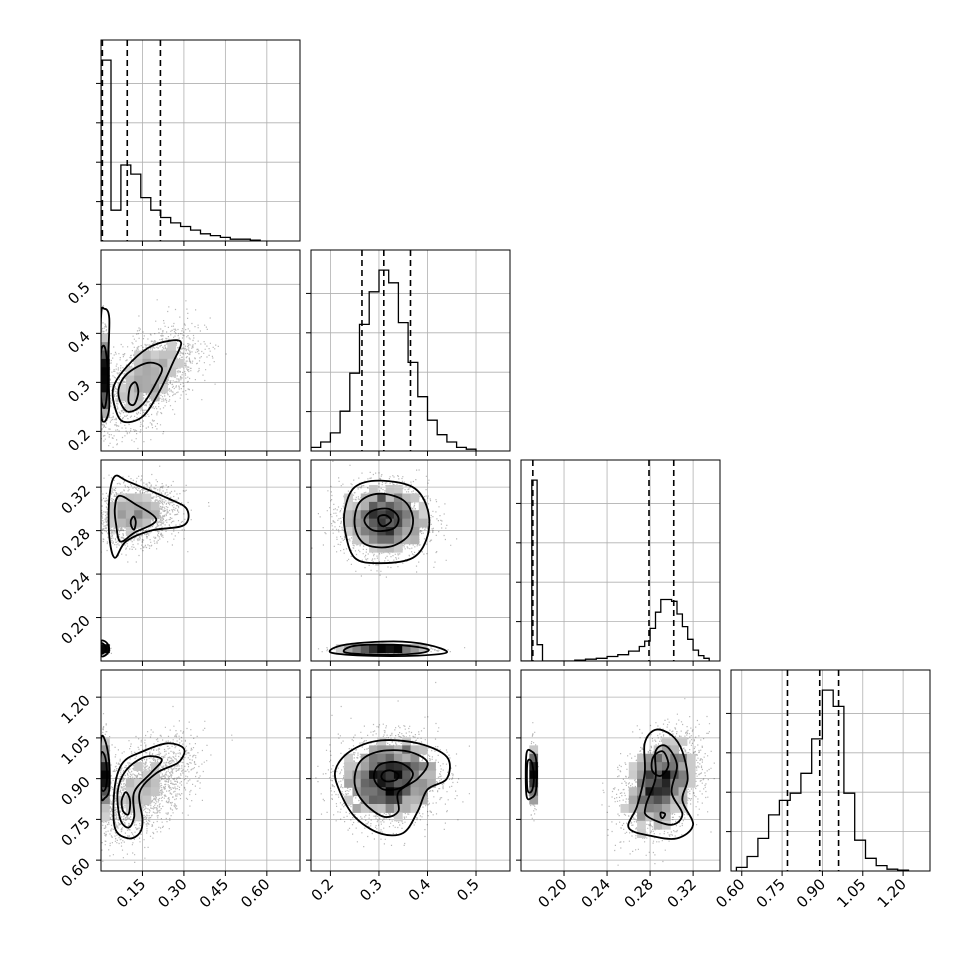  What do you see at coordinates (79, 392) in the screenshot?
I see `y-tick-label: 0.3` at bounding box center [79, 392].